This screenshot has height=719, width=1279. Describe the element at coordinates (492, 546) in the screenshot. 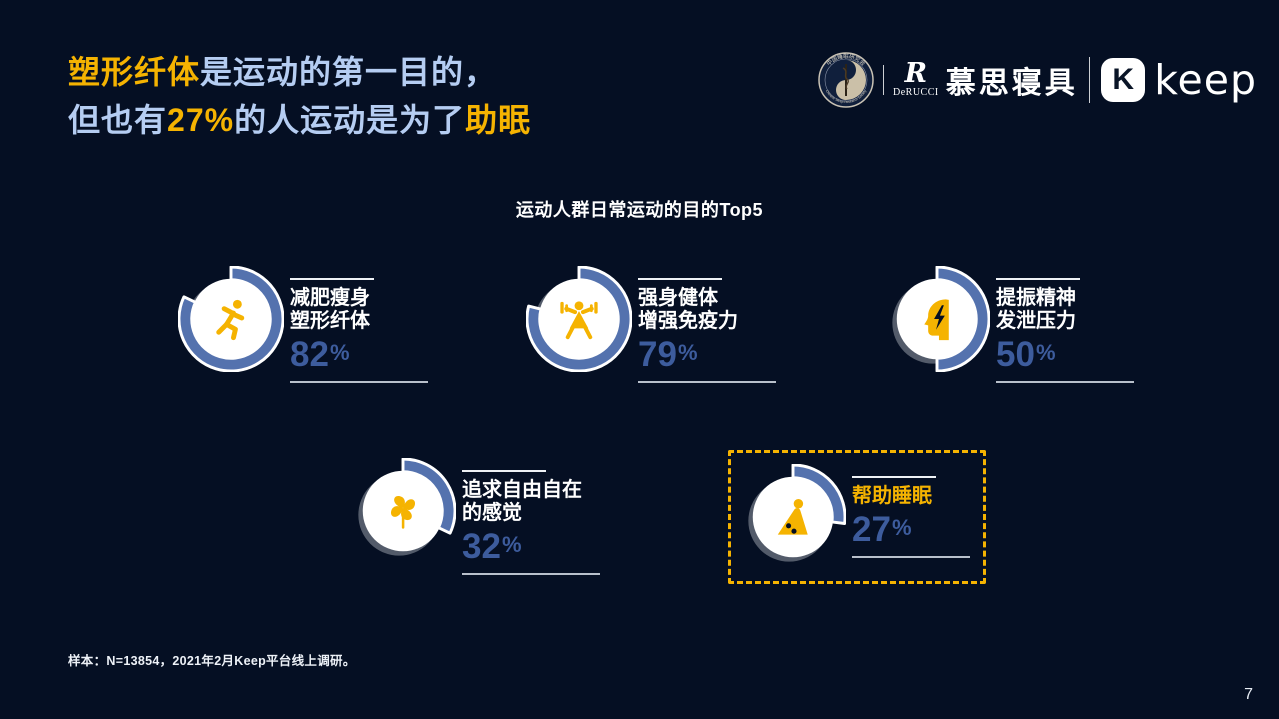

I see `stat-value: 32%` at that location.